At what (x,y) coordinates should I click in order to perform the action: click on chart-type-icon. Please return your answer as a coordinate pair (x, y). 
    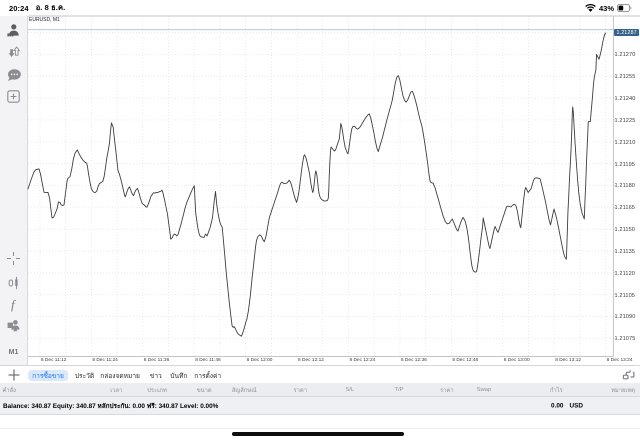
    Looking at the image, I should click on (13, 283).